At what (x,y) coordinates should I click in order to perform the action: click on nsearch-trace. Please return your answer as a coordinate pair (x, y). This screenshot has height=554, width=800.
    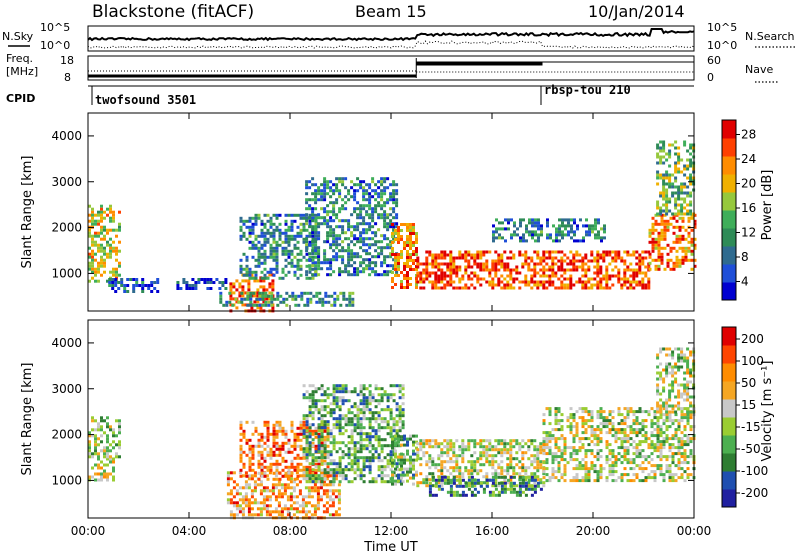
    Looking at the image, I should click on (391, 44).